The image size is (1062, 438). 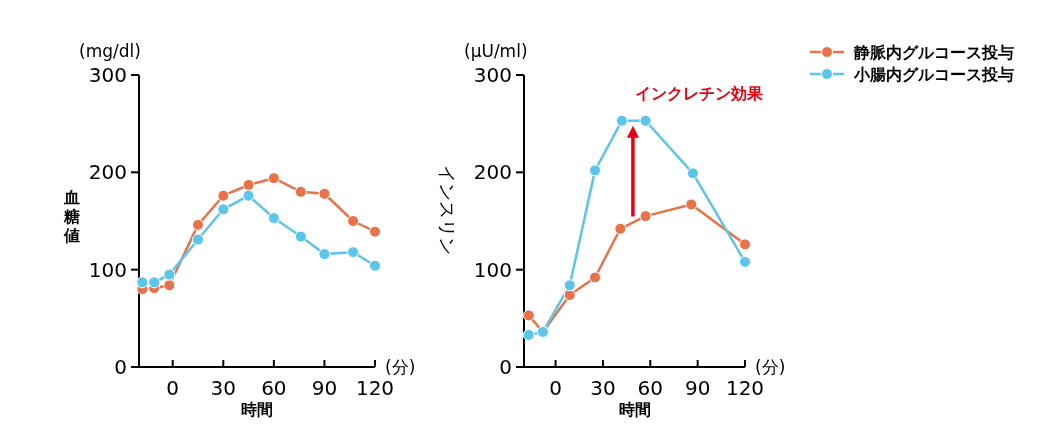 I want to click on y-axis-title: インスリン, so click(x=447, y=210).